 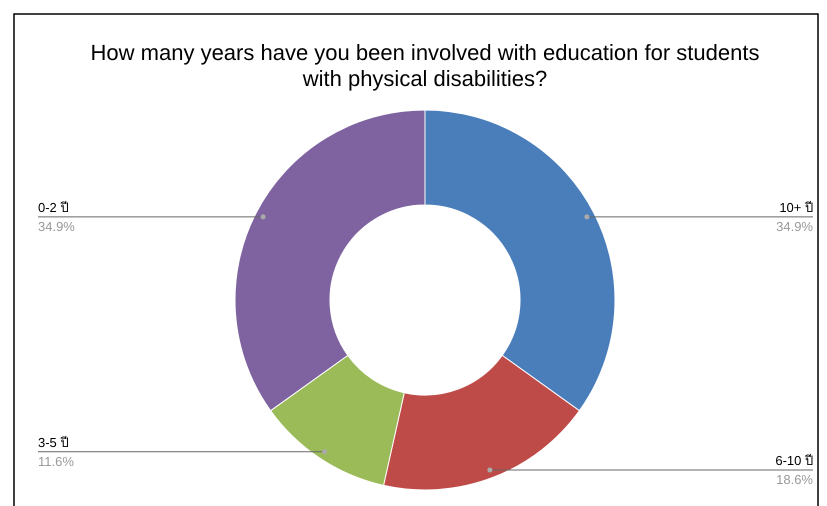 What do you see at coordinates (796, 207) in the screenshot?
I see `slice-label: 10+ ปี` at bounding box center [796, 207].